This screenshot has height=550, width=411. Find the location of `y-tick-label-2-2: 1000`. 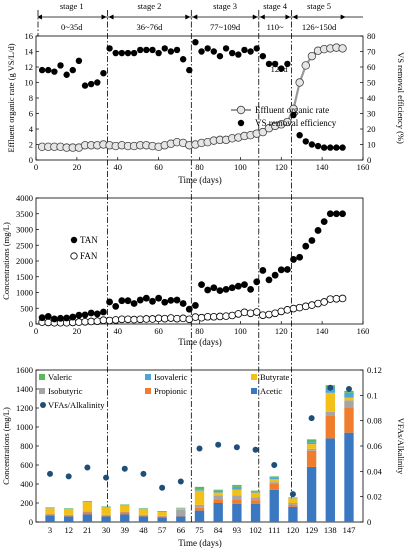

y-tick-label-2-2: 1000 is located at coordinates (24, 293).